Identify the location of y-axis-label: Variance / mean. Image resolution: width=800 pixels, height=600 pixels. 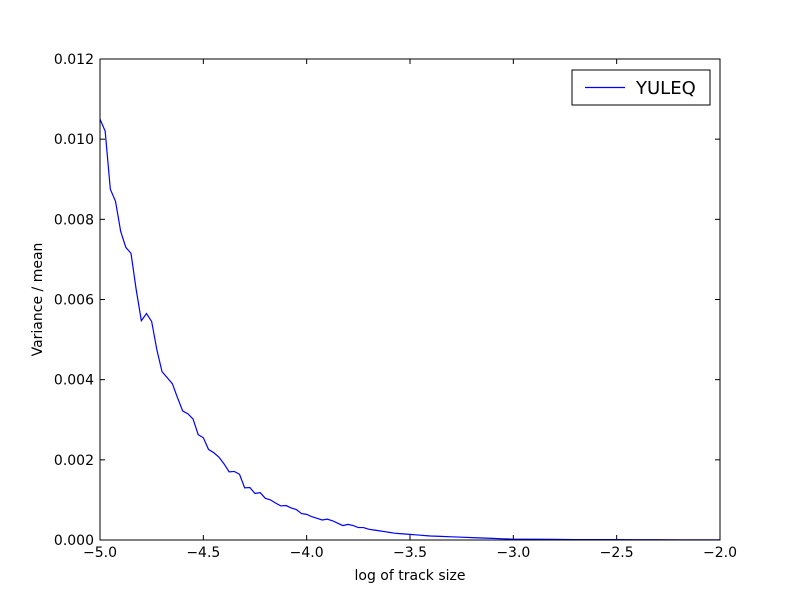
(38, 300).